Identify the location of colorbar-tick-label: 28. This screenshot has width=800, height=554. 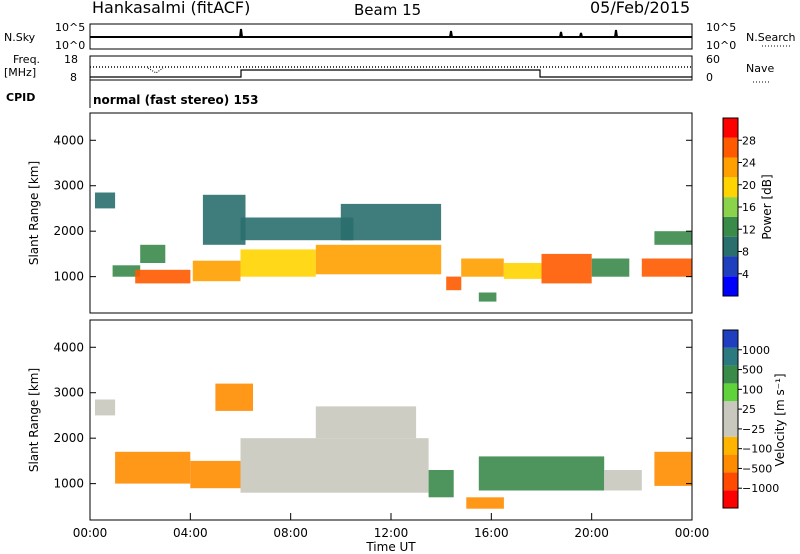
(749, 140).